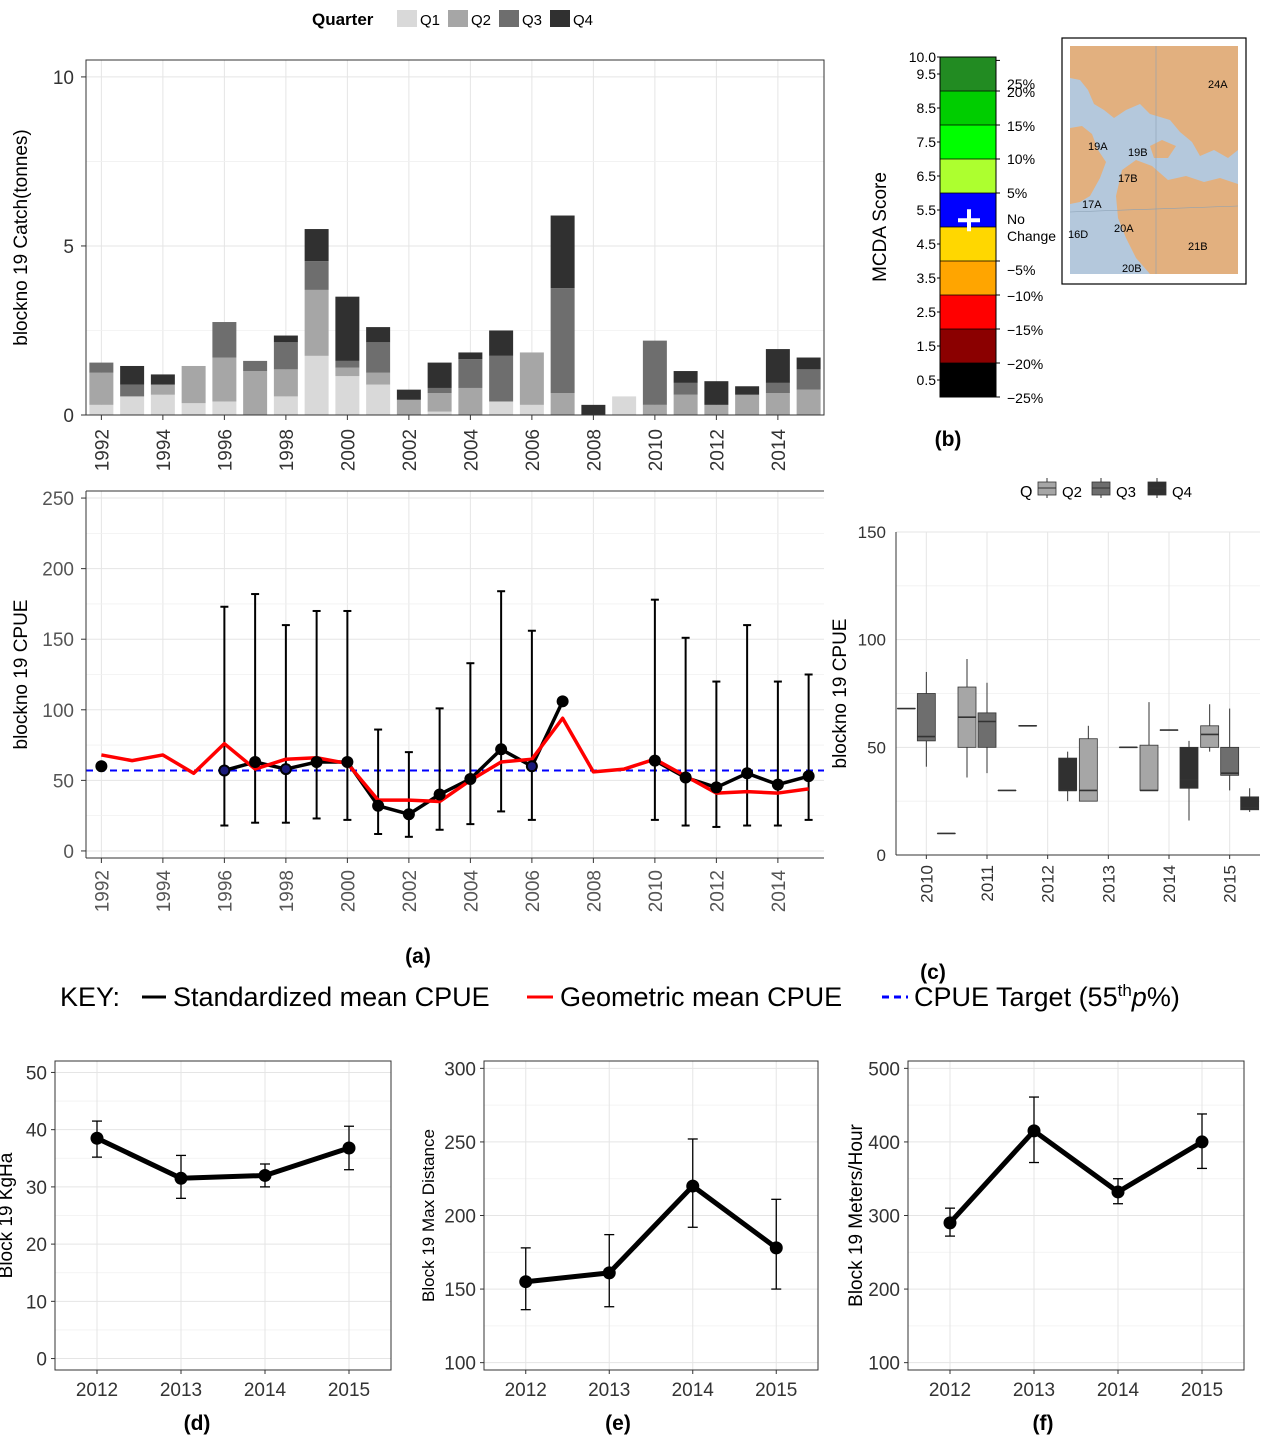 This screenshot has width=1271, height=1448. Describe the element at coordinates (747, 404) in the screenshot. I see `catch-bar-q2-2013` at that location.